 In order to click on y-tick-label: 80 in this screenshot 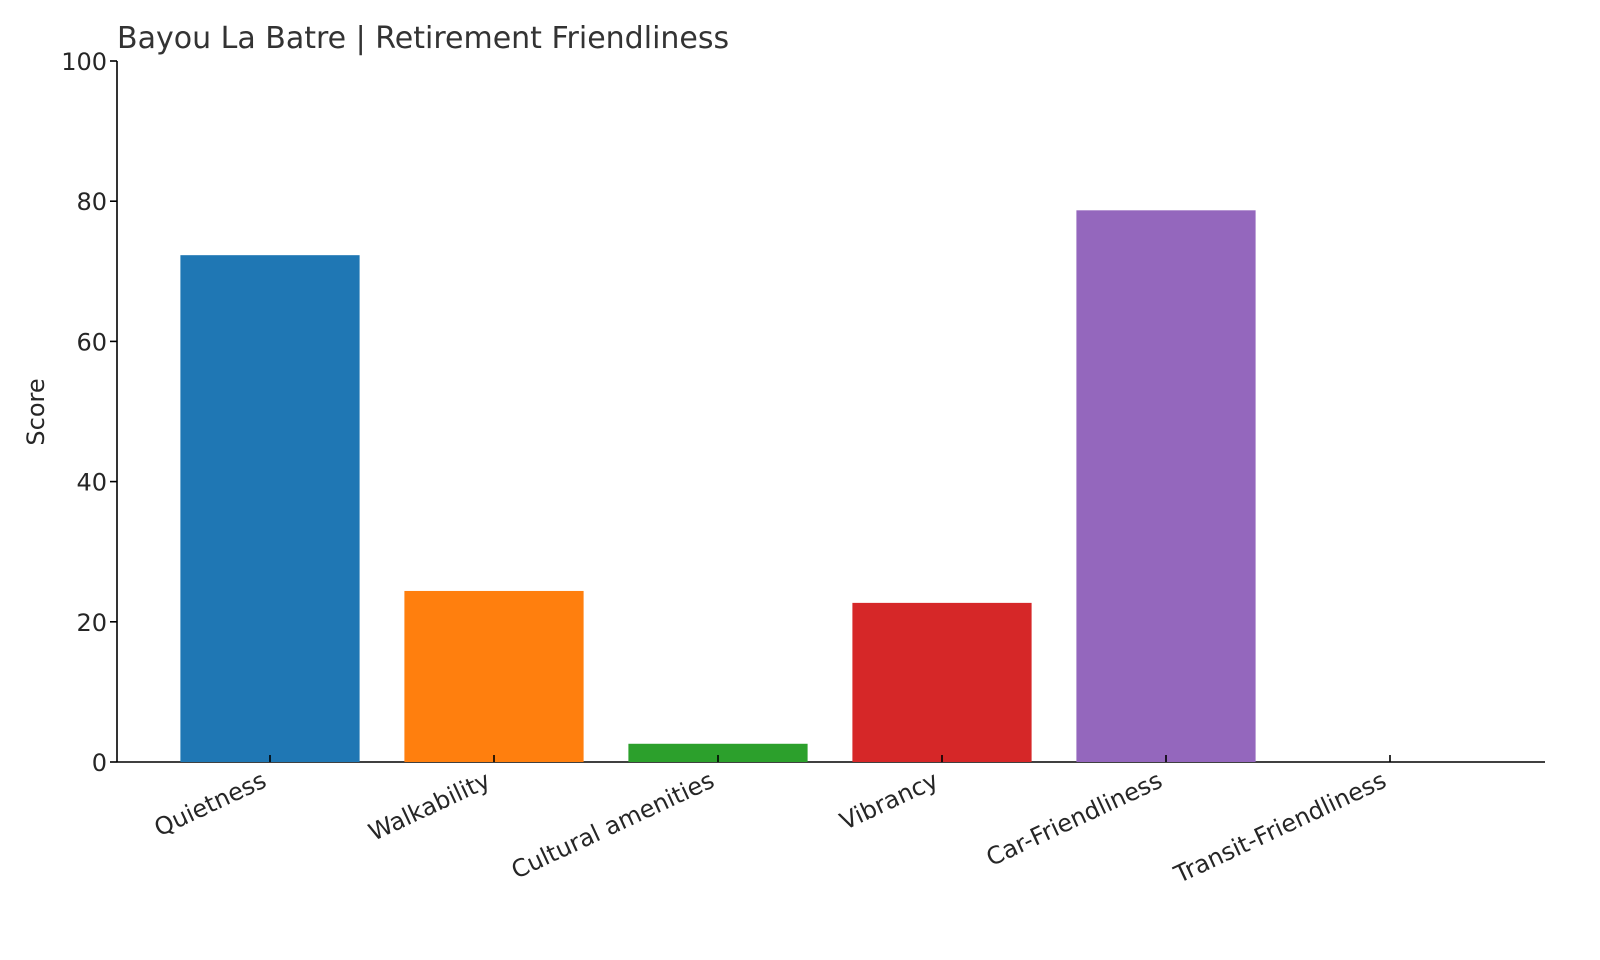, I will do `click(91, 202)`.